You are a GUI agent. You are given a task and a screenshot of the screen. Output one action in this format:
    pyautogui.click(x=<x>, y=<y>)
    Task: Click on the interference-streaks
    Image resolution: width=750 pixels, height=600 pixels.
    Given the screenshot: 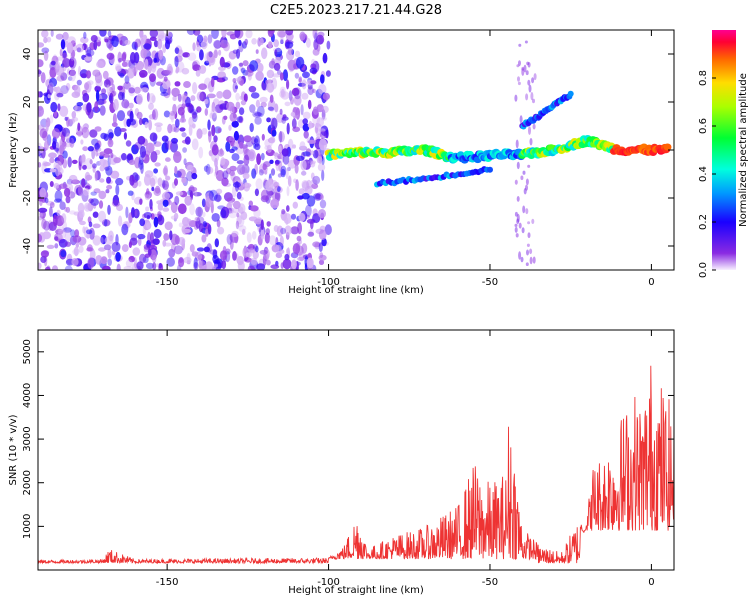 What is the action you would take?
    pyautogui.click(x=525, y=153)
    